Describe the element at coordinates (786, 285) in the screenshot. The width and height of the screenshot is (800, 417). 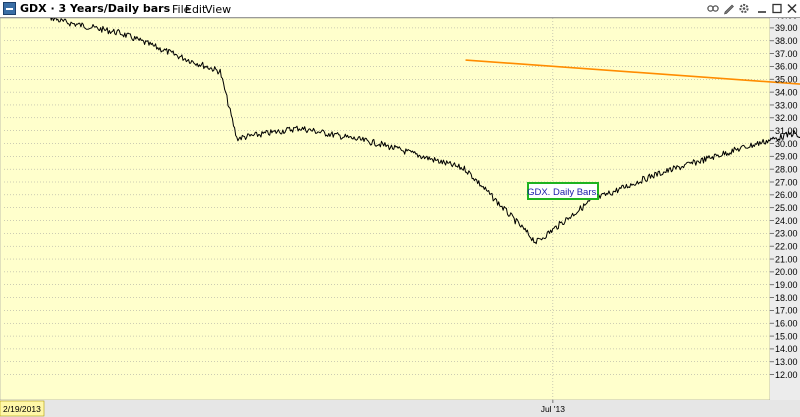
I see `y-tick-label: 19.00` at that location.